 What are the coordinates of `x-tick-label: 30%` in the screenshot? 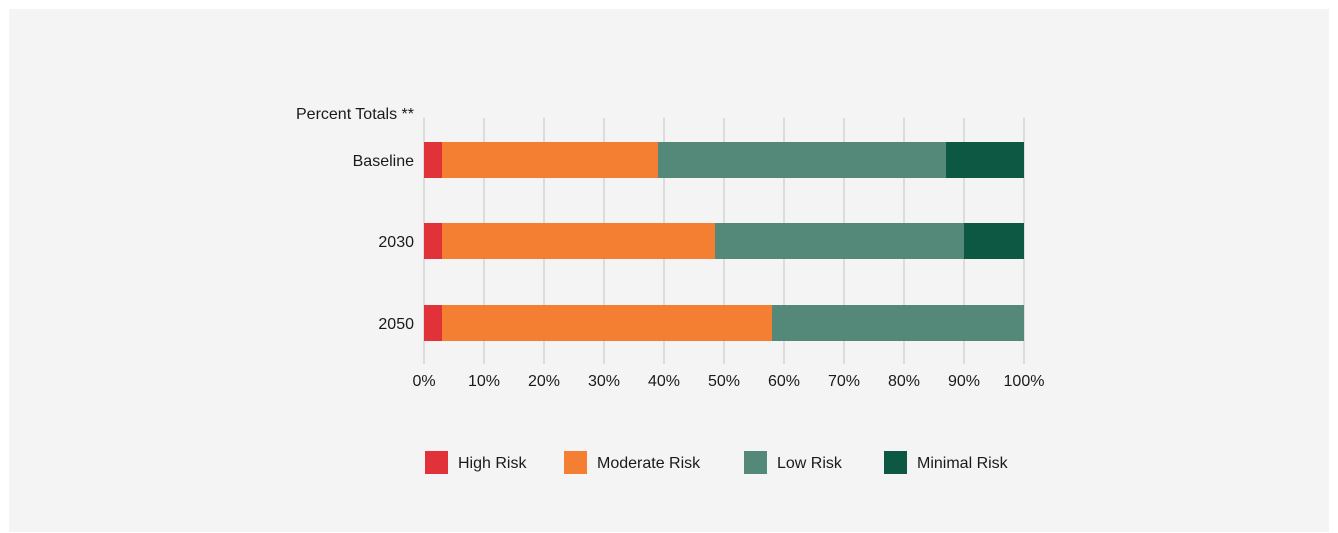 It's located at (604, 381).